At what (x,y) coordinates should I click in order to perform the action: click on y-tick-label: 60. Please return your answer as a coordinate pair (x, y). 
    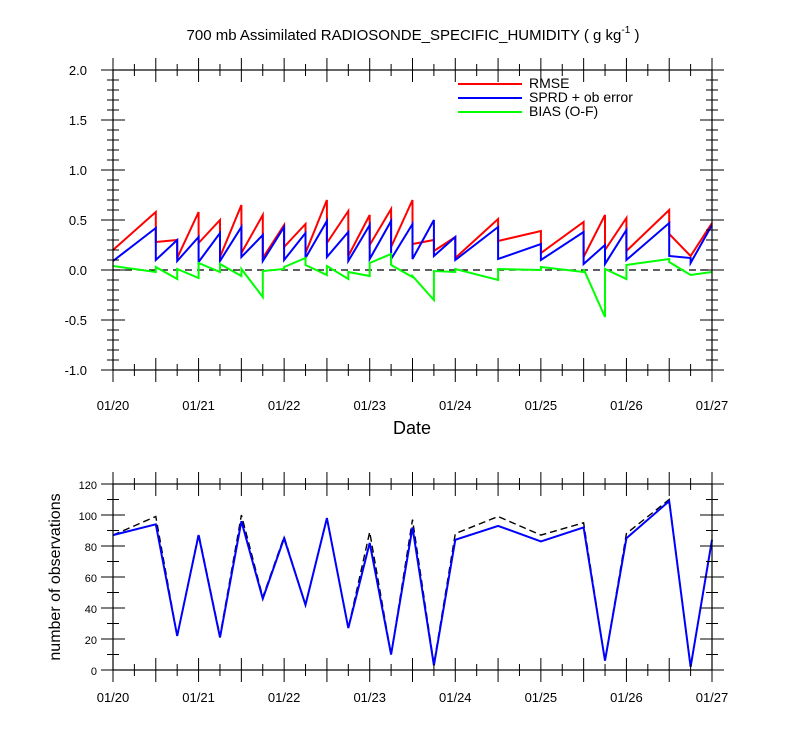
    Looking at the image, I should click on (91, 579).